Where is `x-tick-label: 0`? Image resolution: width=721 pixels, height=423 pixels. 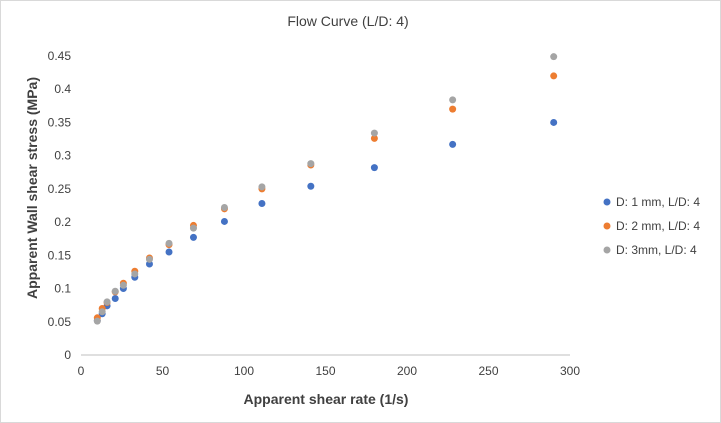 x-tick-label: 0 is located at coordinates (81, 371).